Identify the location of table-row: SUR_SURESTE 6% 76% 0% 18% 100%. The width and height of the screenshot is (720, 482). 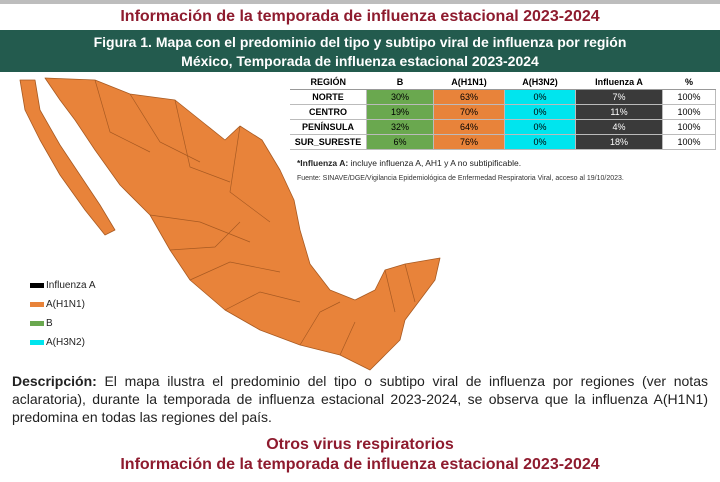
(503, 142).